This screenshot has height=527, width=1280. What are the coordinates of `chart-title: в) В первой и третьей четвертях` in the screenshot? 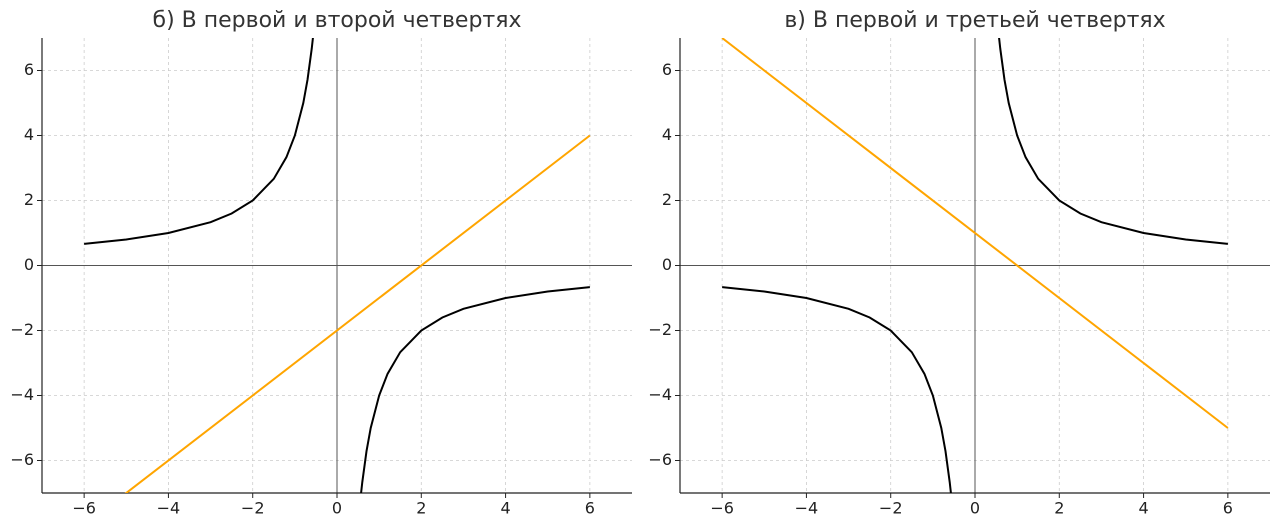 It's located at (974, 20).